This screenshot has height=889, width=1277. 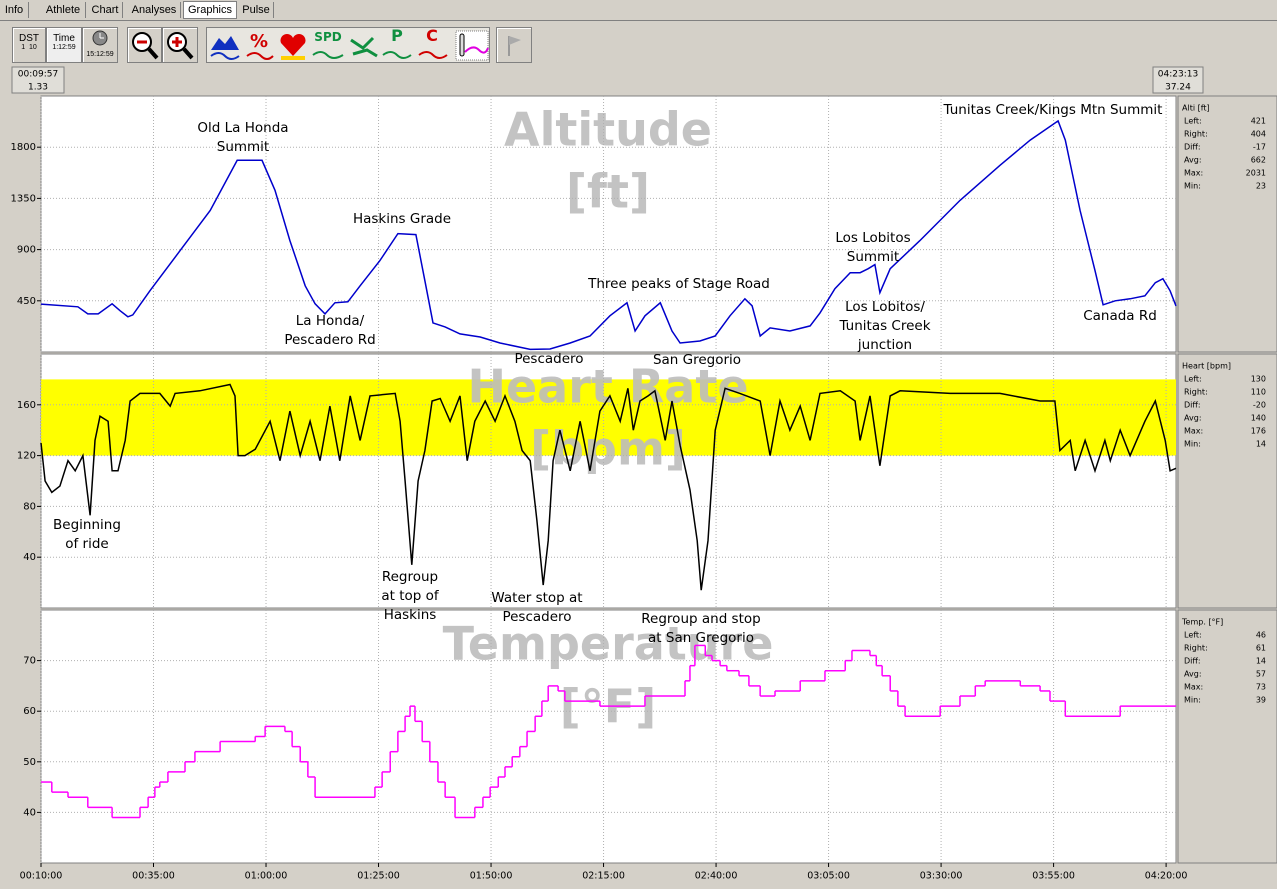 I want to click on flag-icon, so click(x=514, y=46).